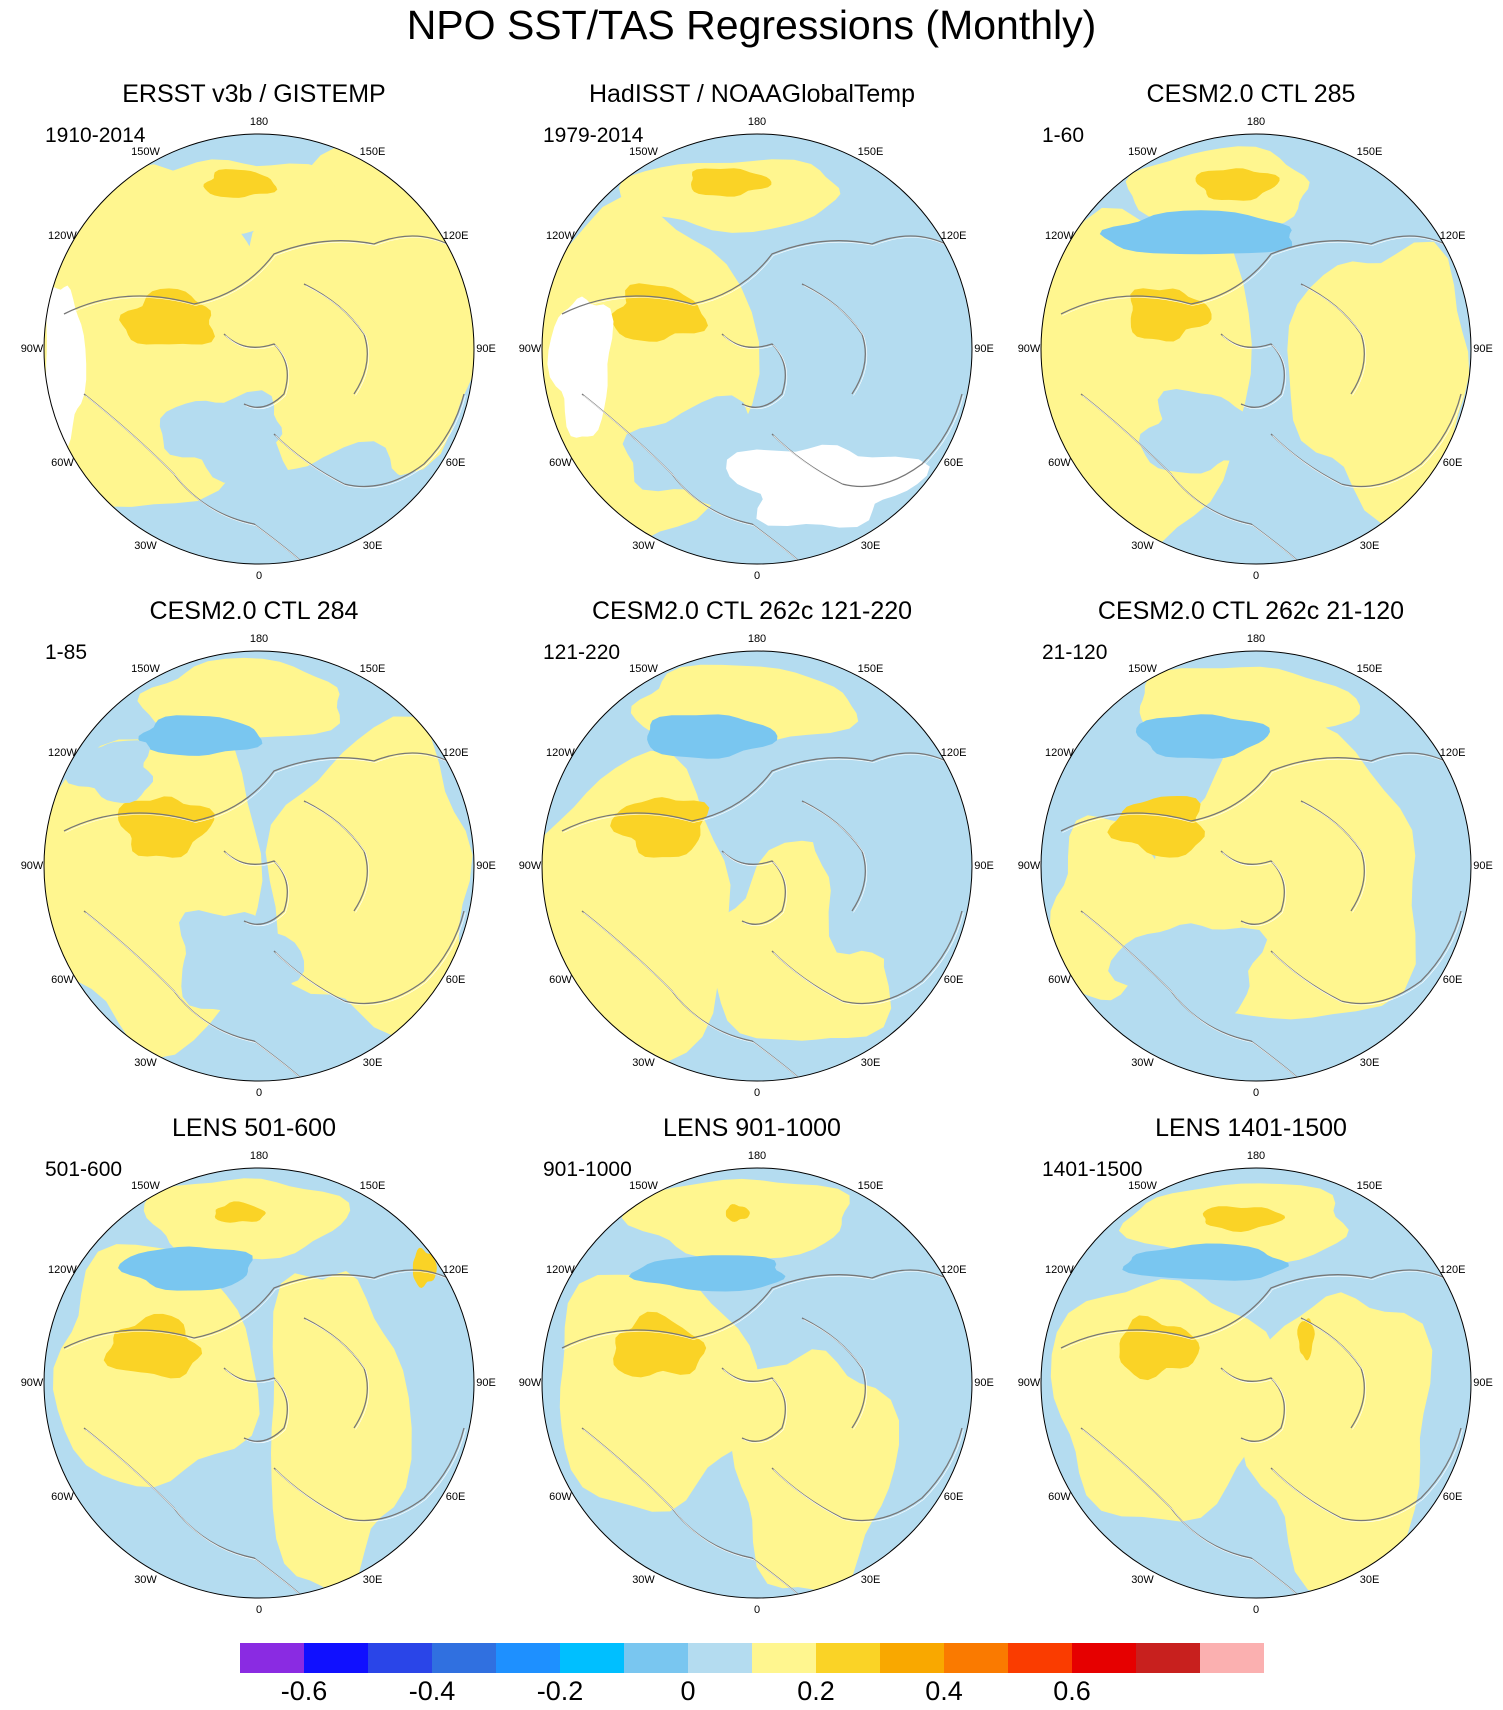  Describe the element at coordinates (253, 1128) in the screenshot. I see `panel-title: LENS 501-600` at that location.